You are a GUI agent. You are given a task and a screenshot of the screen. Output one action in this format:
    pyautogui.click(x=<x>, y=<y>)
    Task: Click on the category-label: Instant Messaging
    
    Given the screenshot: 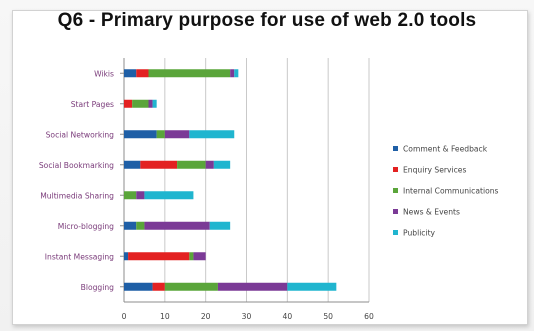 What is the action you would take?
    pyautogui.click(x=79, y=256)
    